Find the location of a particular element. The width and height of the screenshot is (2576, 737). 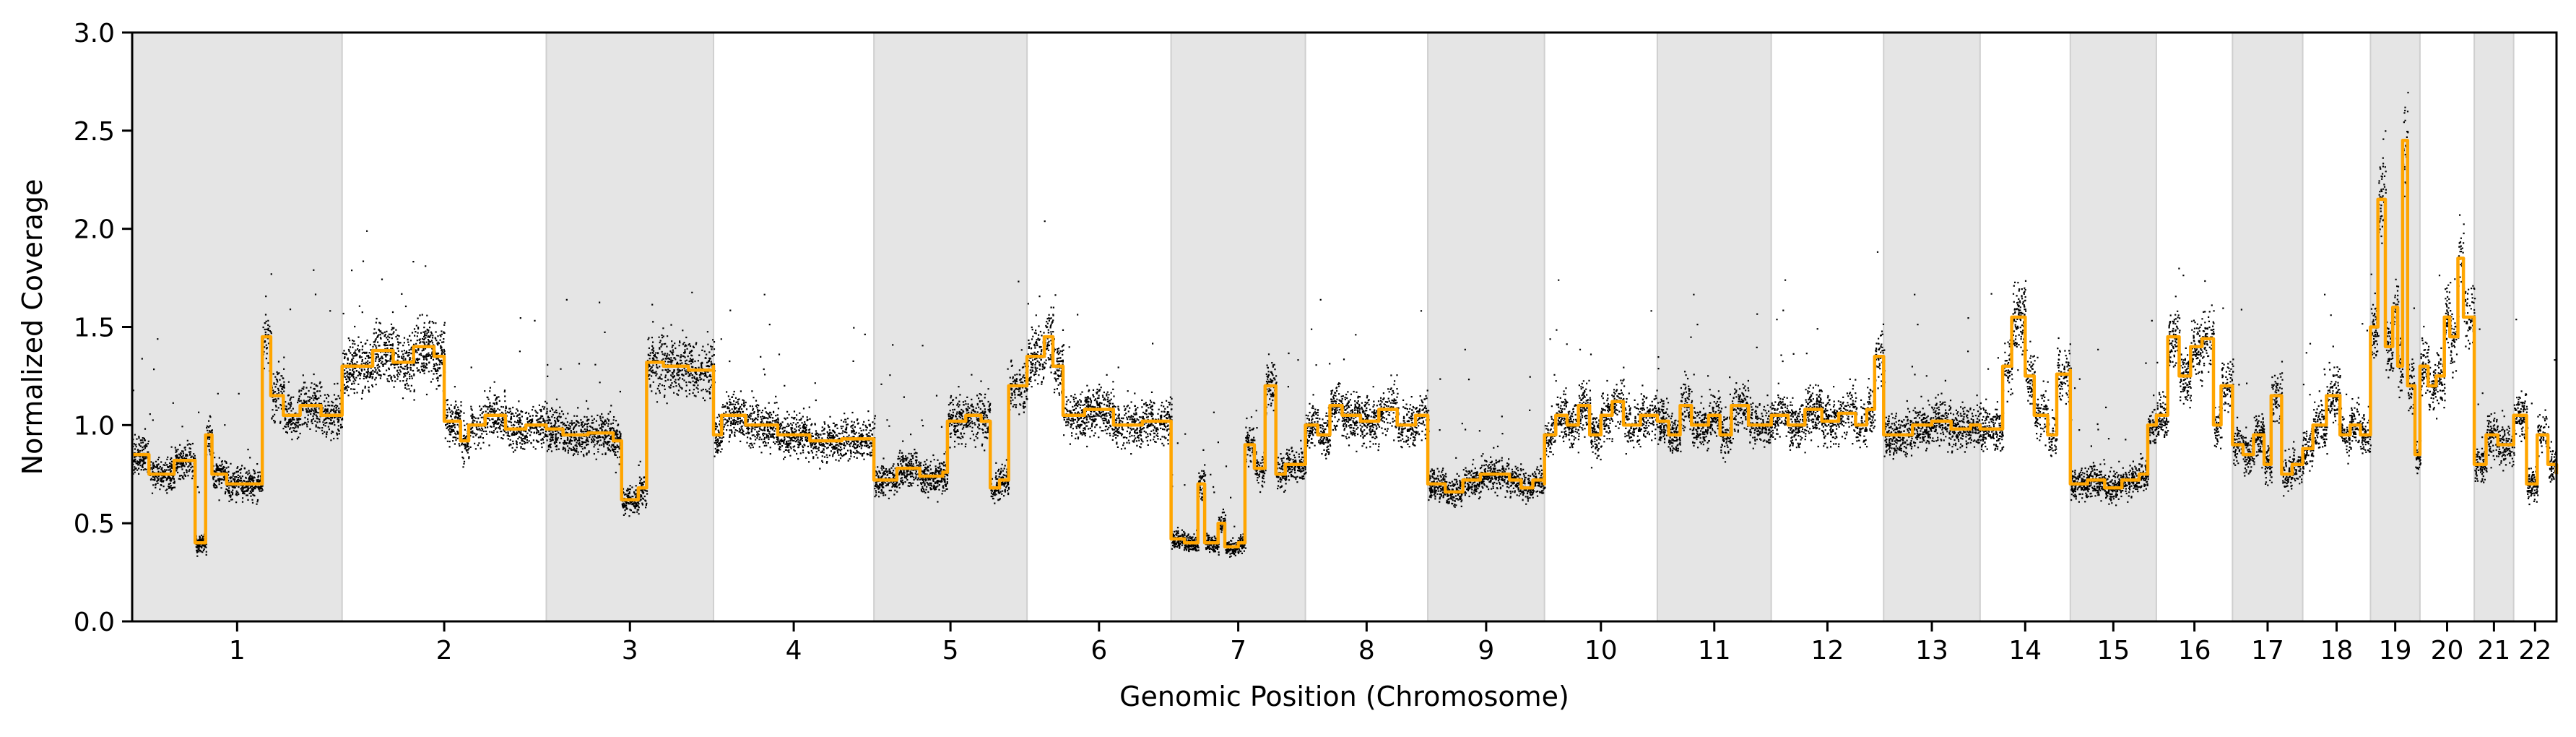

x-tick-label: 5 is located at coordinates (950, 650).